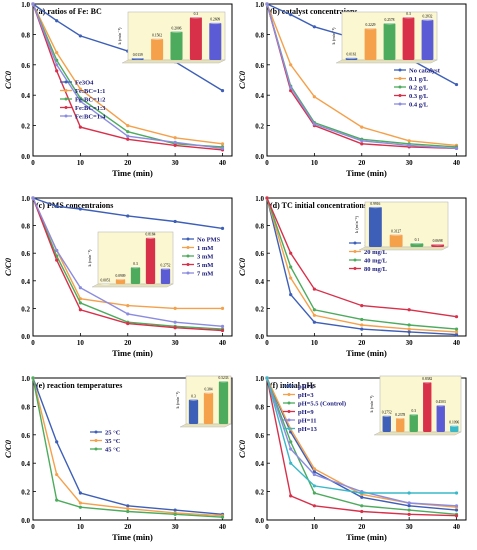  I want to click on legend-label: 40 mg/L, so click(376, 261).